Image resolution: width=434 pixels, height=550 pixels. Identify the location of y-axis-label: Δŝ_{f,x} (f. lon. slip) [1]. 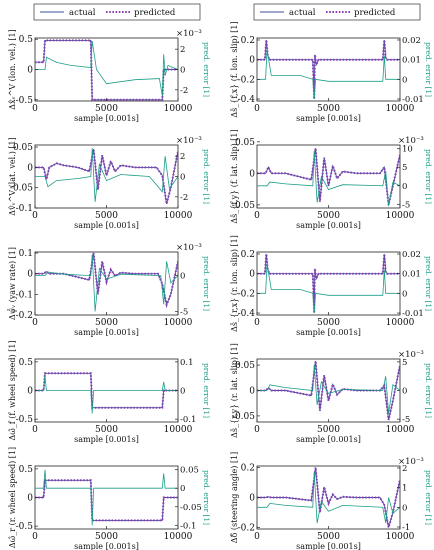
(234, 69).